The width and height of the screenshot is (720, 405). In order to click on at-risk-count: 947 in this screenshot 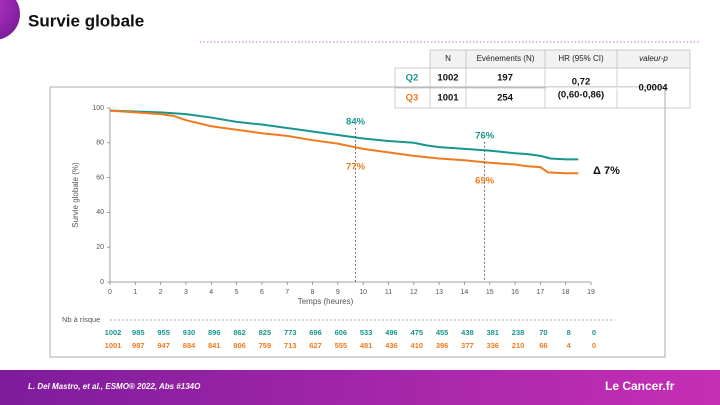, I will do `click(163, 345)`.